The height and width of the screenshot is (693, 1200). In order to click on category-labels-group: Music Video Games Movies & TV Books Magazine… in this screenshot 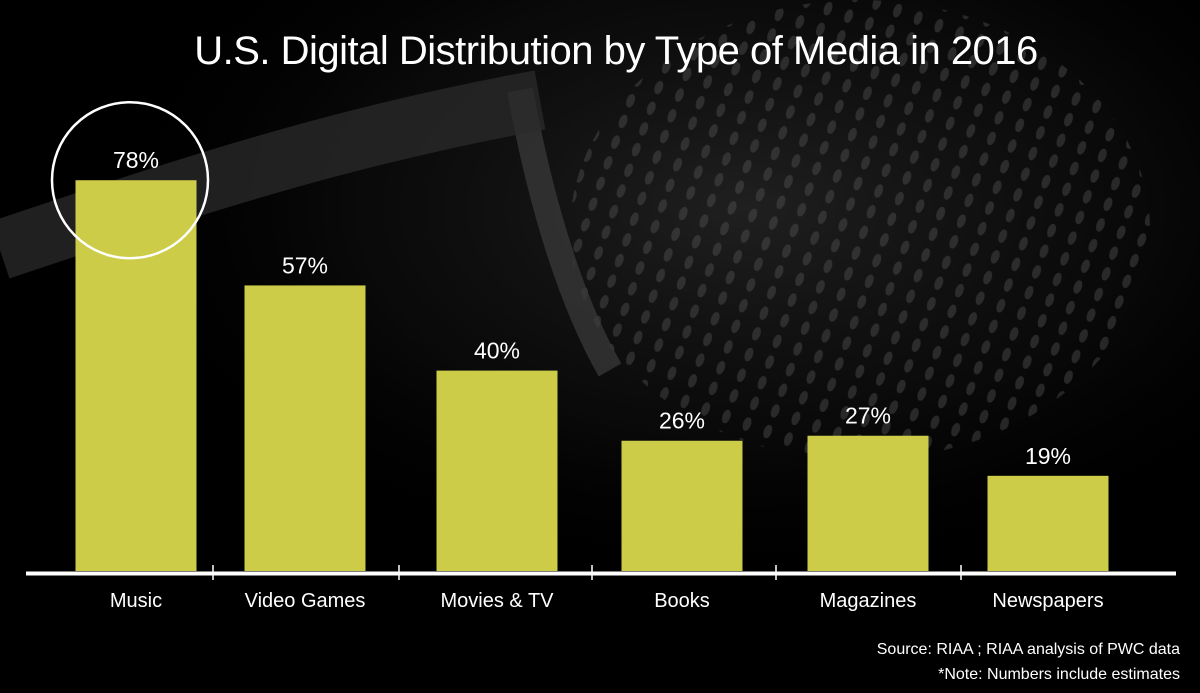, I will do `click(607, 601)`.